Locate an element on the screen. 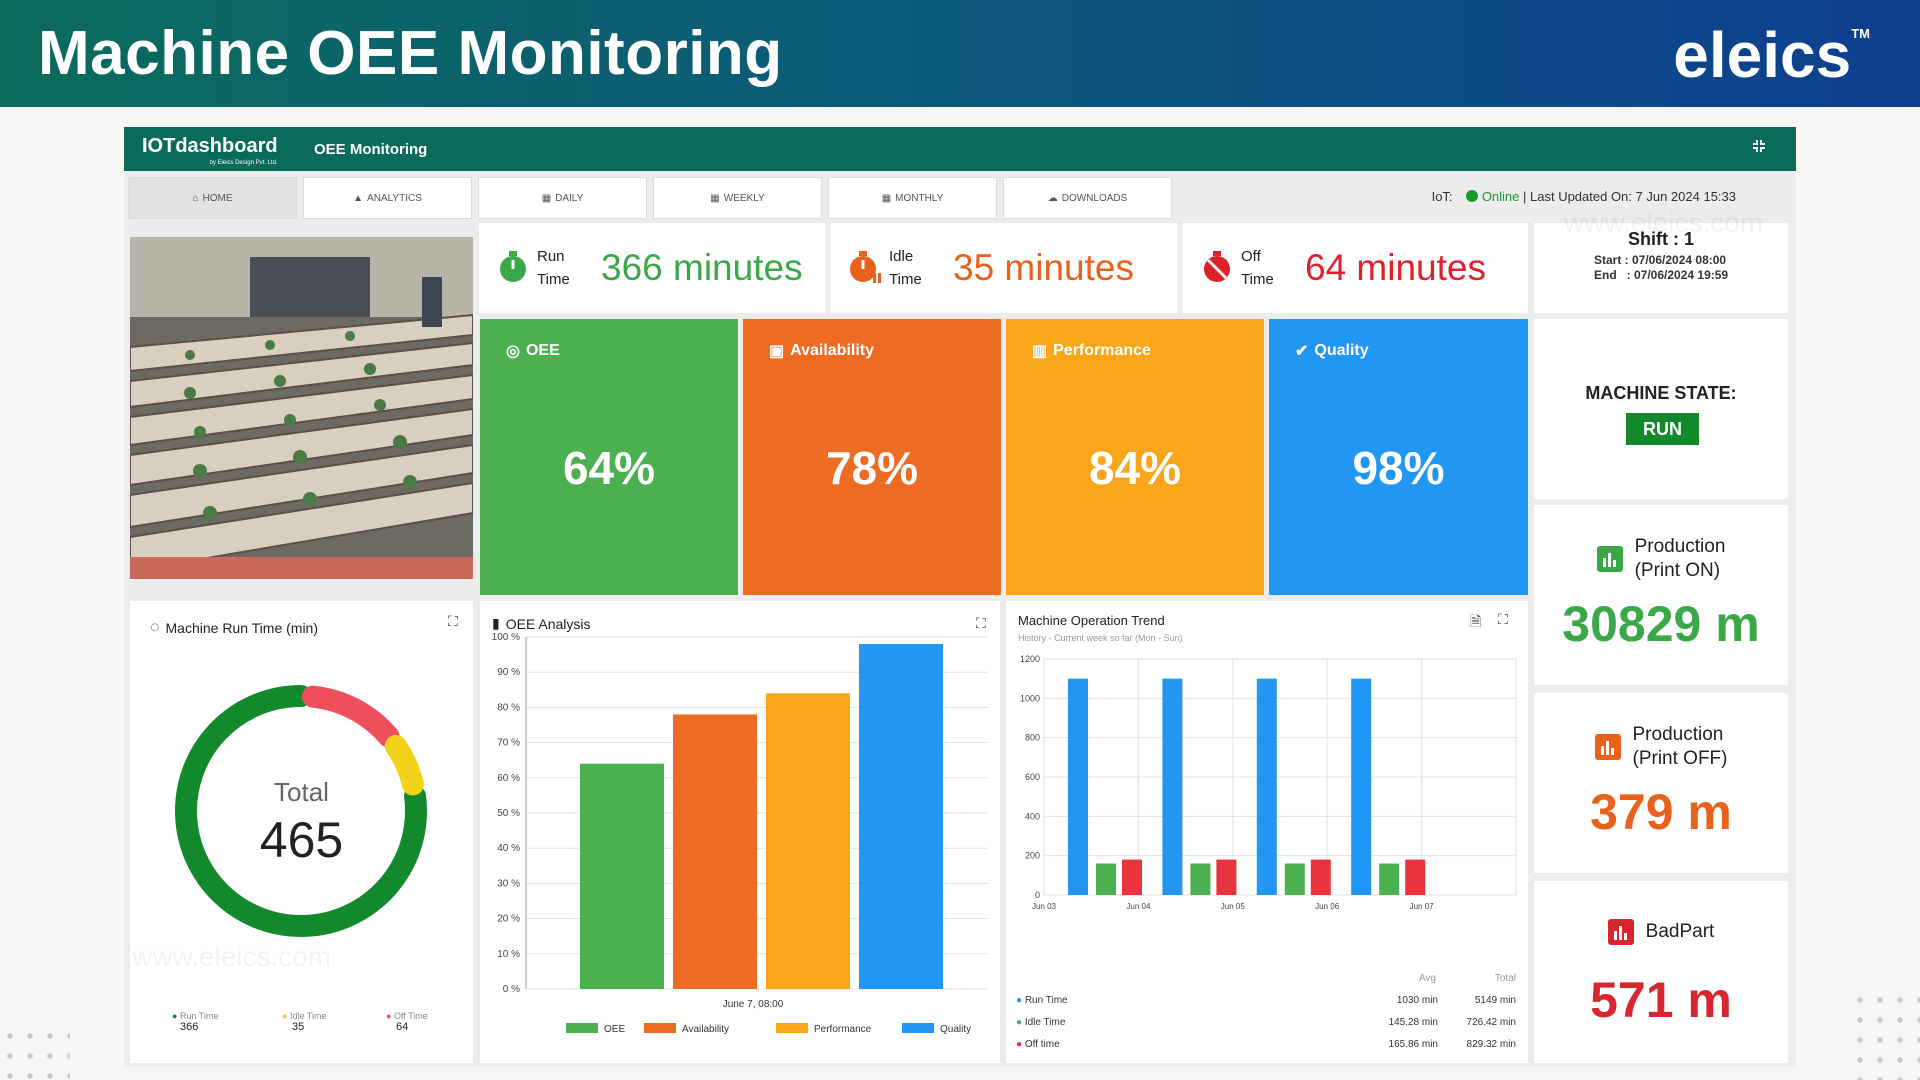 This screenshot has width=1920, height=1080. kpi-label: Quality is located at coordinates (1341, 350).